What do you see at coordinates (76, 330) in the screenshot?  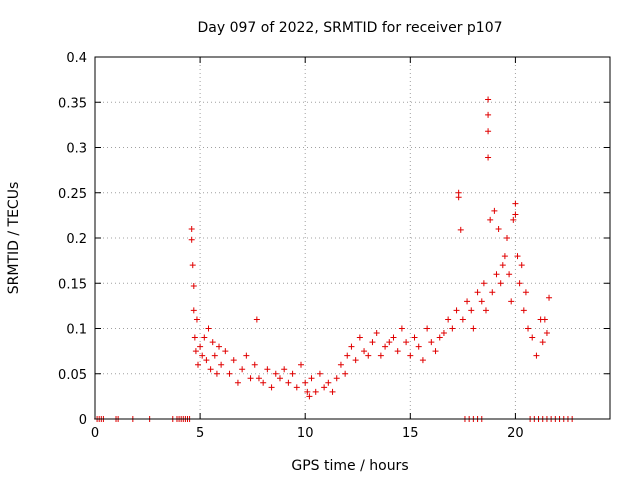 I see `y-tick-label: 0.1` at bounding box center [76, 330].